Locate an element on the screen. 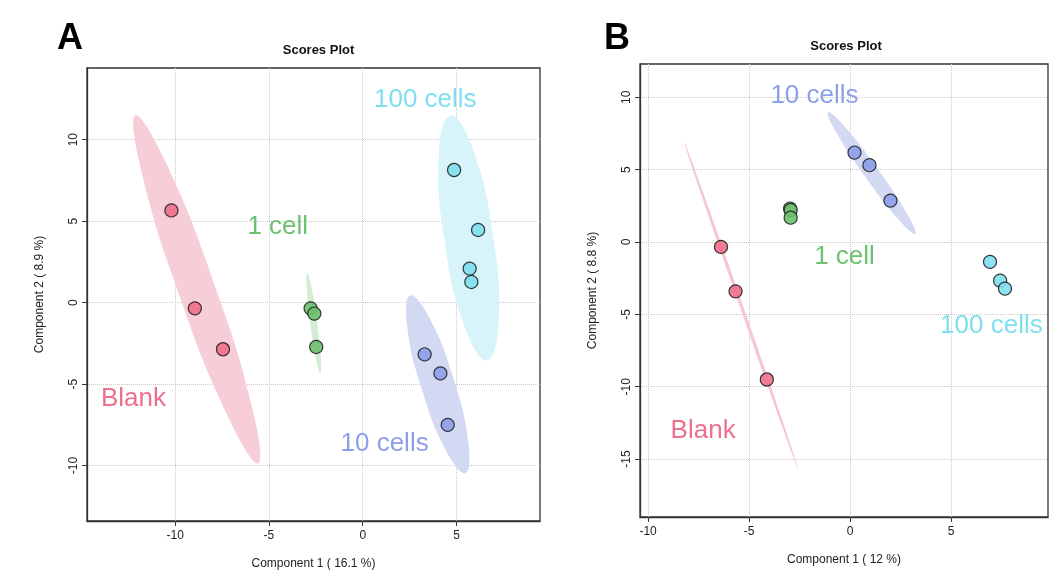 The height and width of the screenshot is (575, 1052). x-axis-title: Component 1 ( 16.1 %) is located at coordinates (313, 563).